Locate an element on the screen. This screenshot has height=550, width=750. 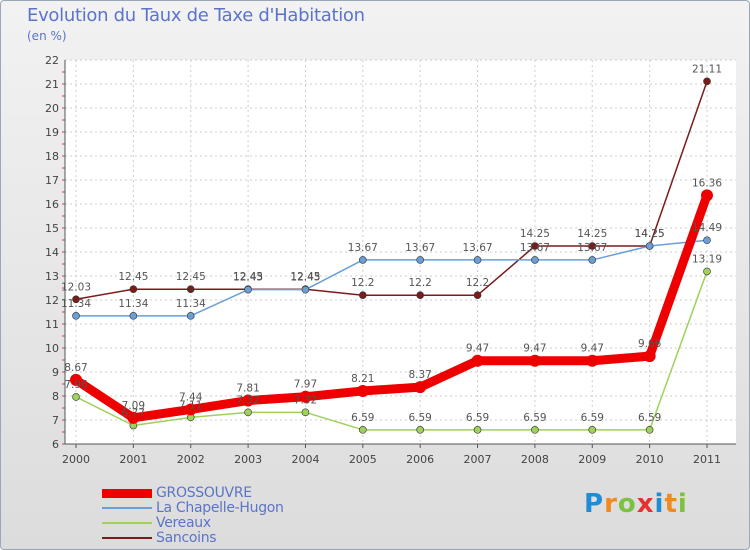
x-tick-label: 2010 is located at coordinates (650, 459).